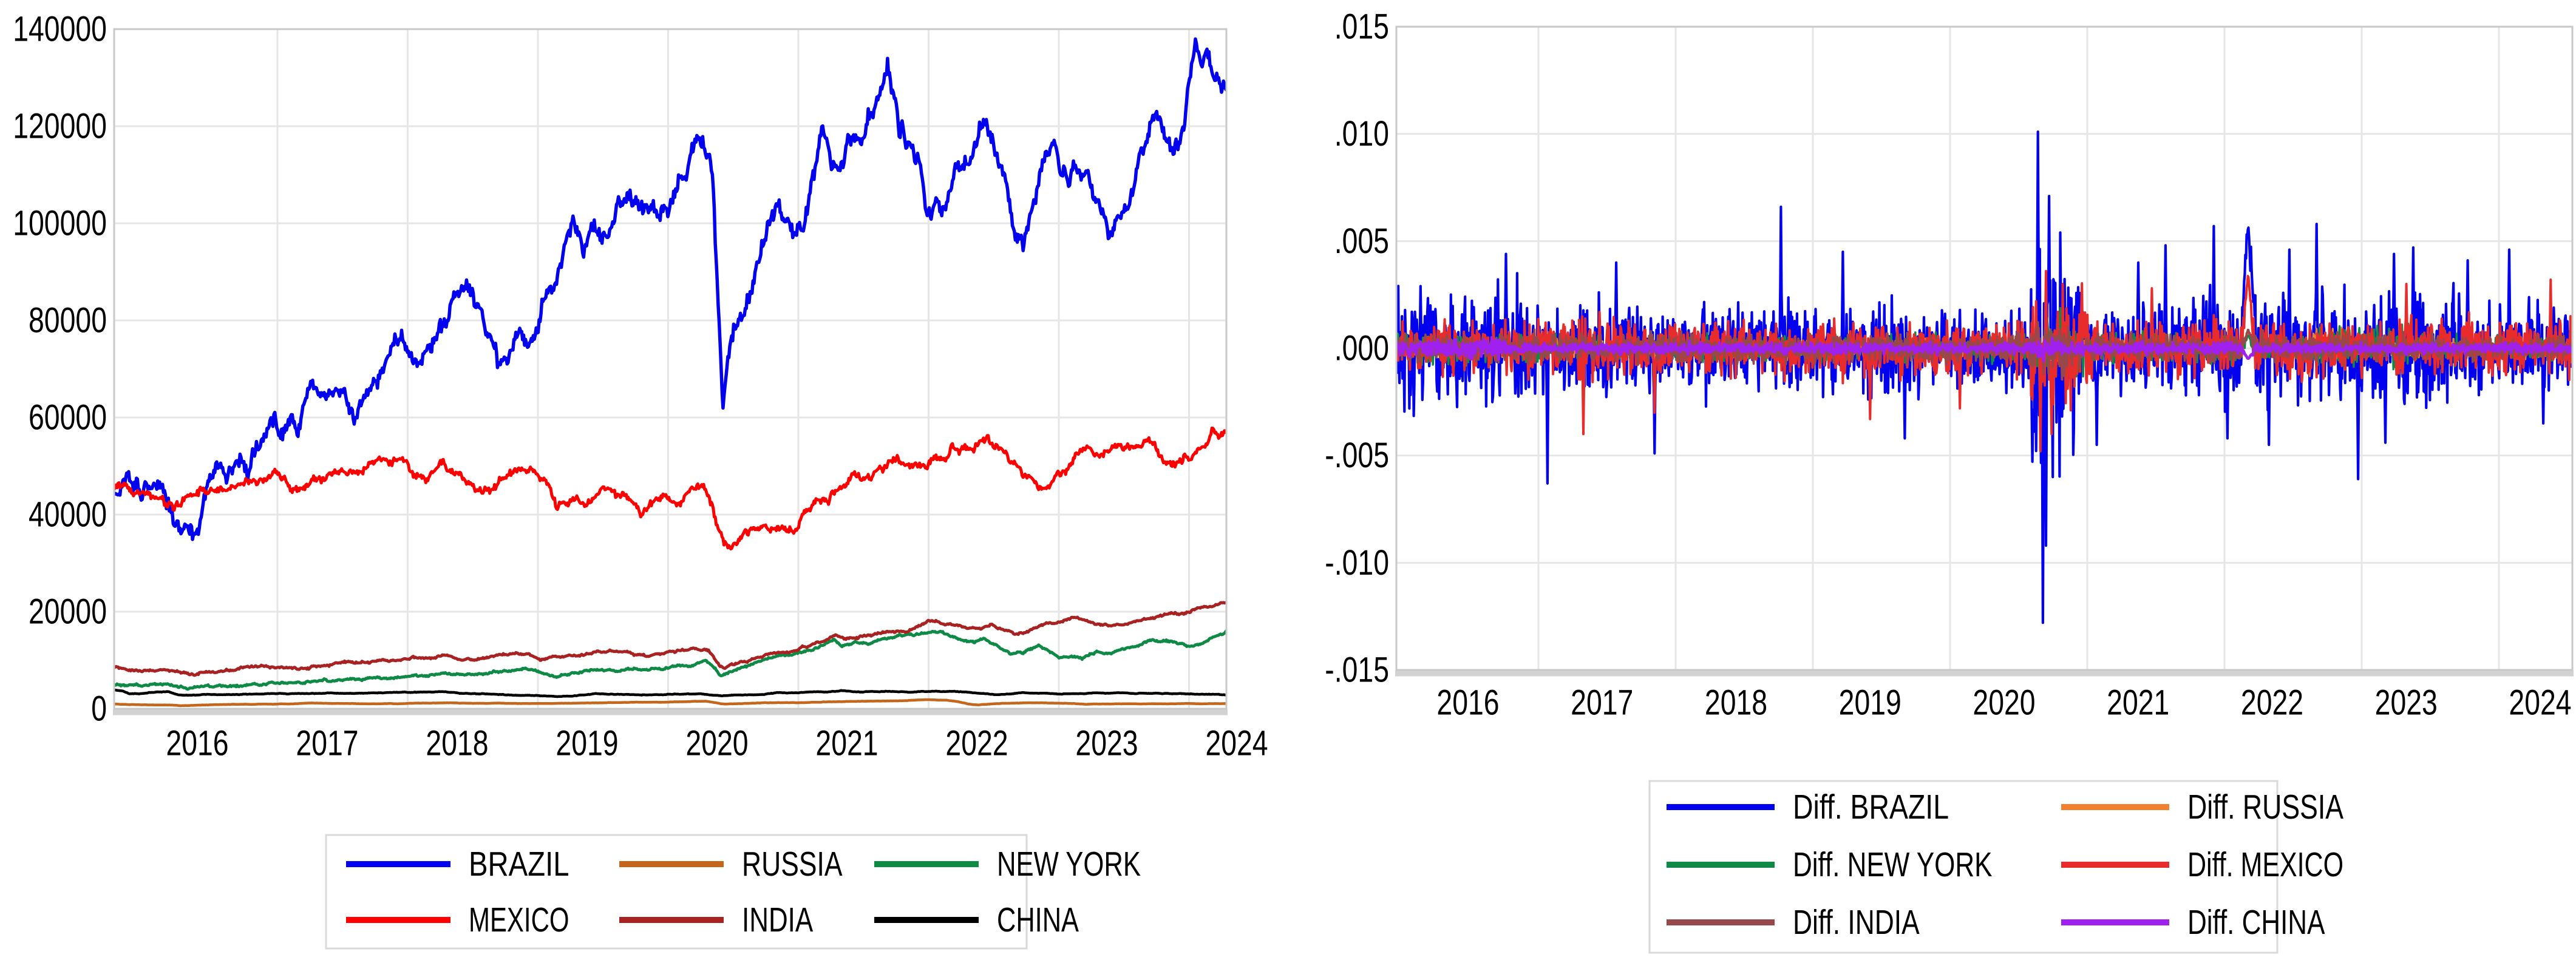  I want to click on legend-item-diff-mexico: Diff. MEXICO, so click(2202, 864).